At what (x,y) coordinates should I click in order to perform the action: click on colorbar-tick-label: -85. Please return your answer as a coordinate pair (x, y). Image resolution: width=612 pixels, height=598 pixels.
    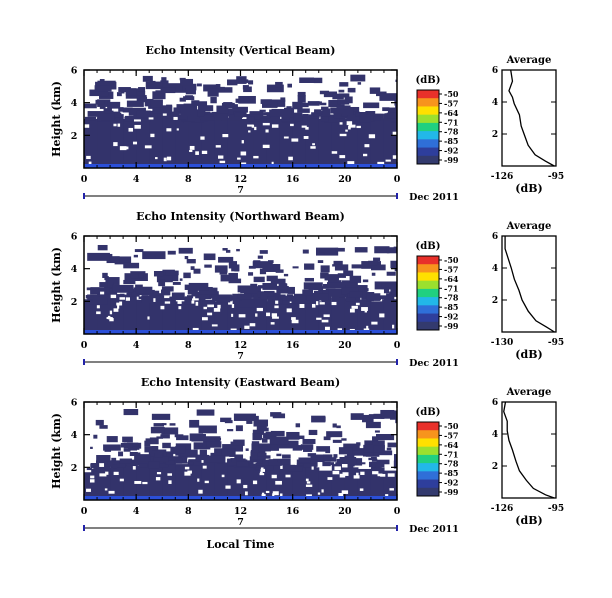
    Looking at the image, I should click on (451, 473).